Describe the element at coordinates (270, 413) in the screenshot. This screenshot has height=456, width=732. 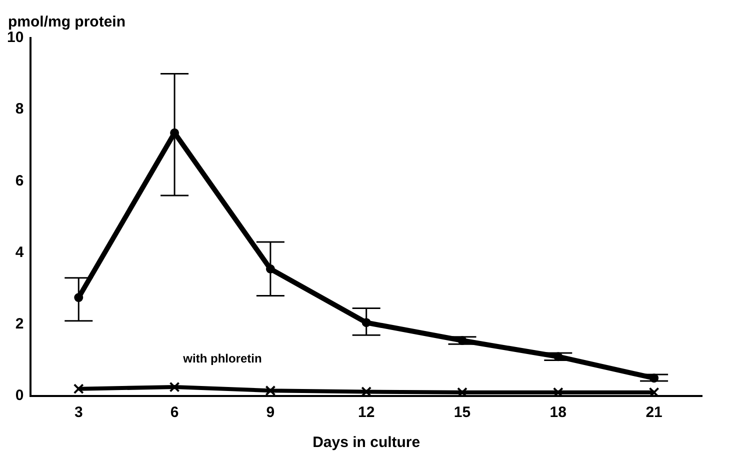
I see `x-tick-label: 9` at that location.